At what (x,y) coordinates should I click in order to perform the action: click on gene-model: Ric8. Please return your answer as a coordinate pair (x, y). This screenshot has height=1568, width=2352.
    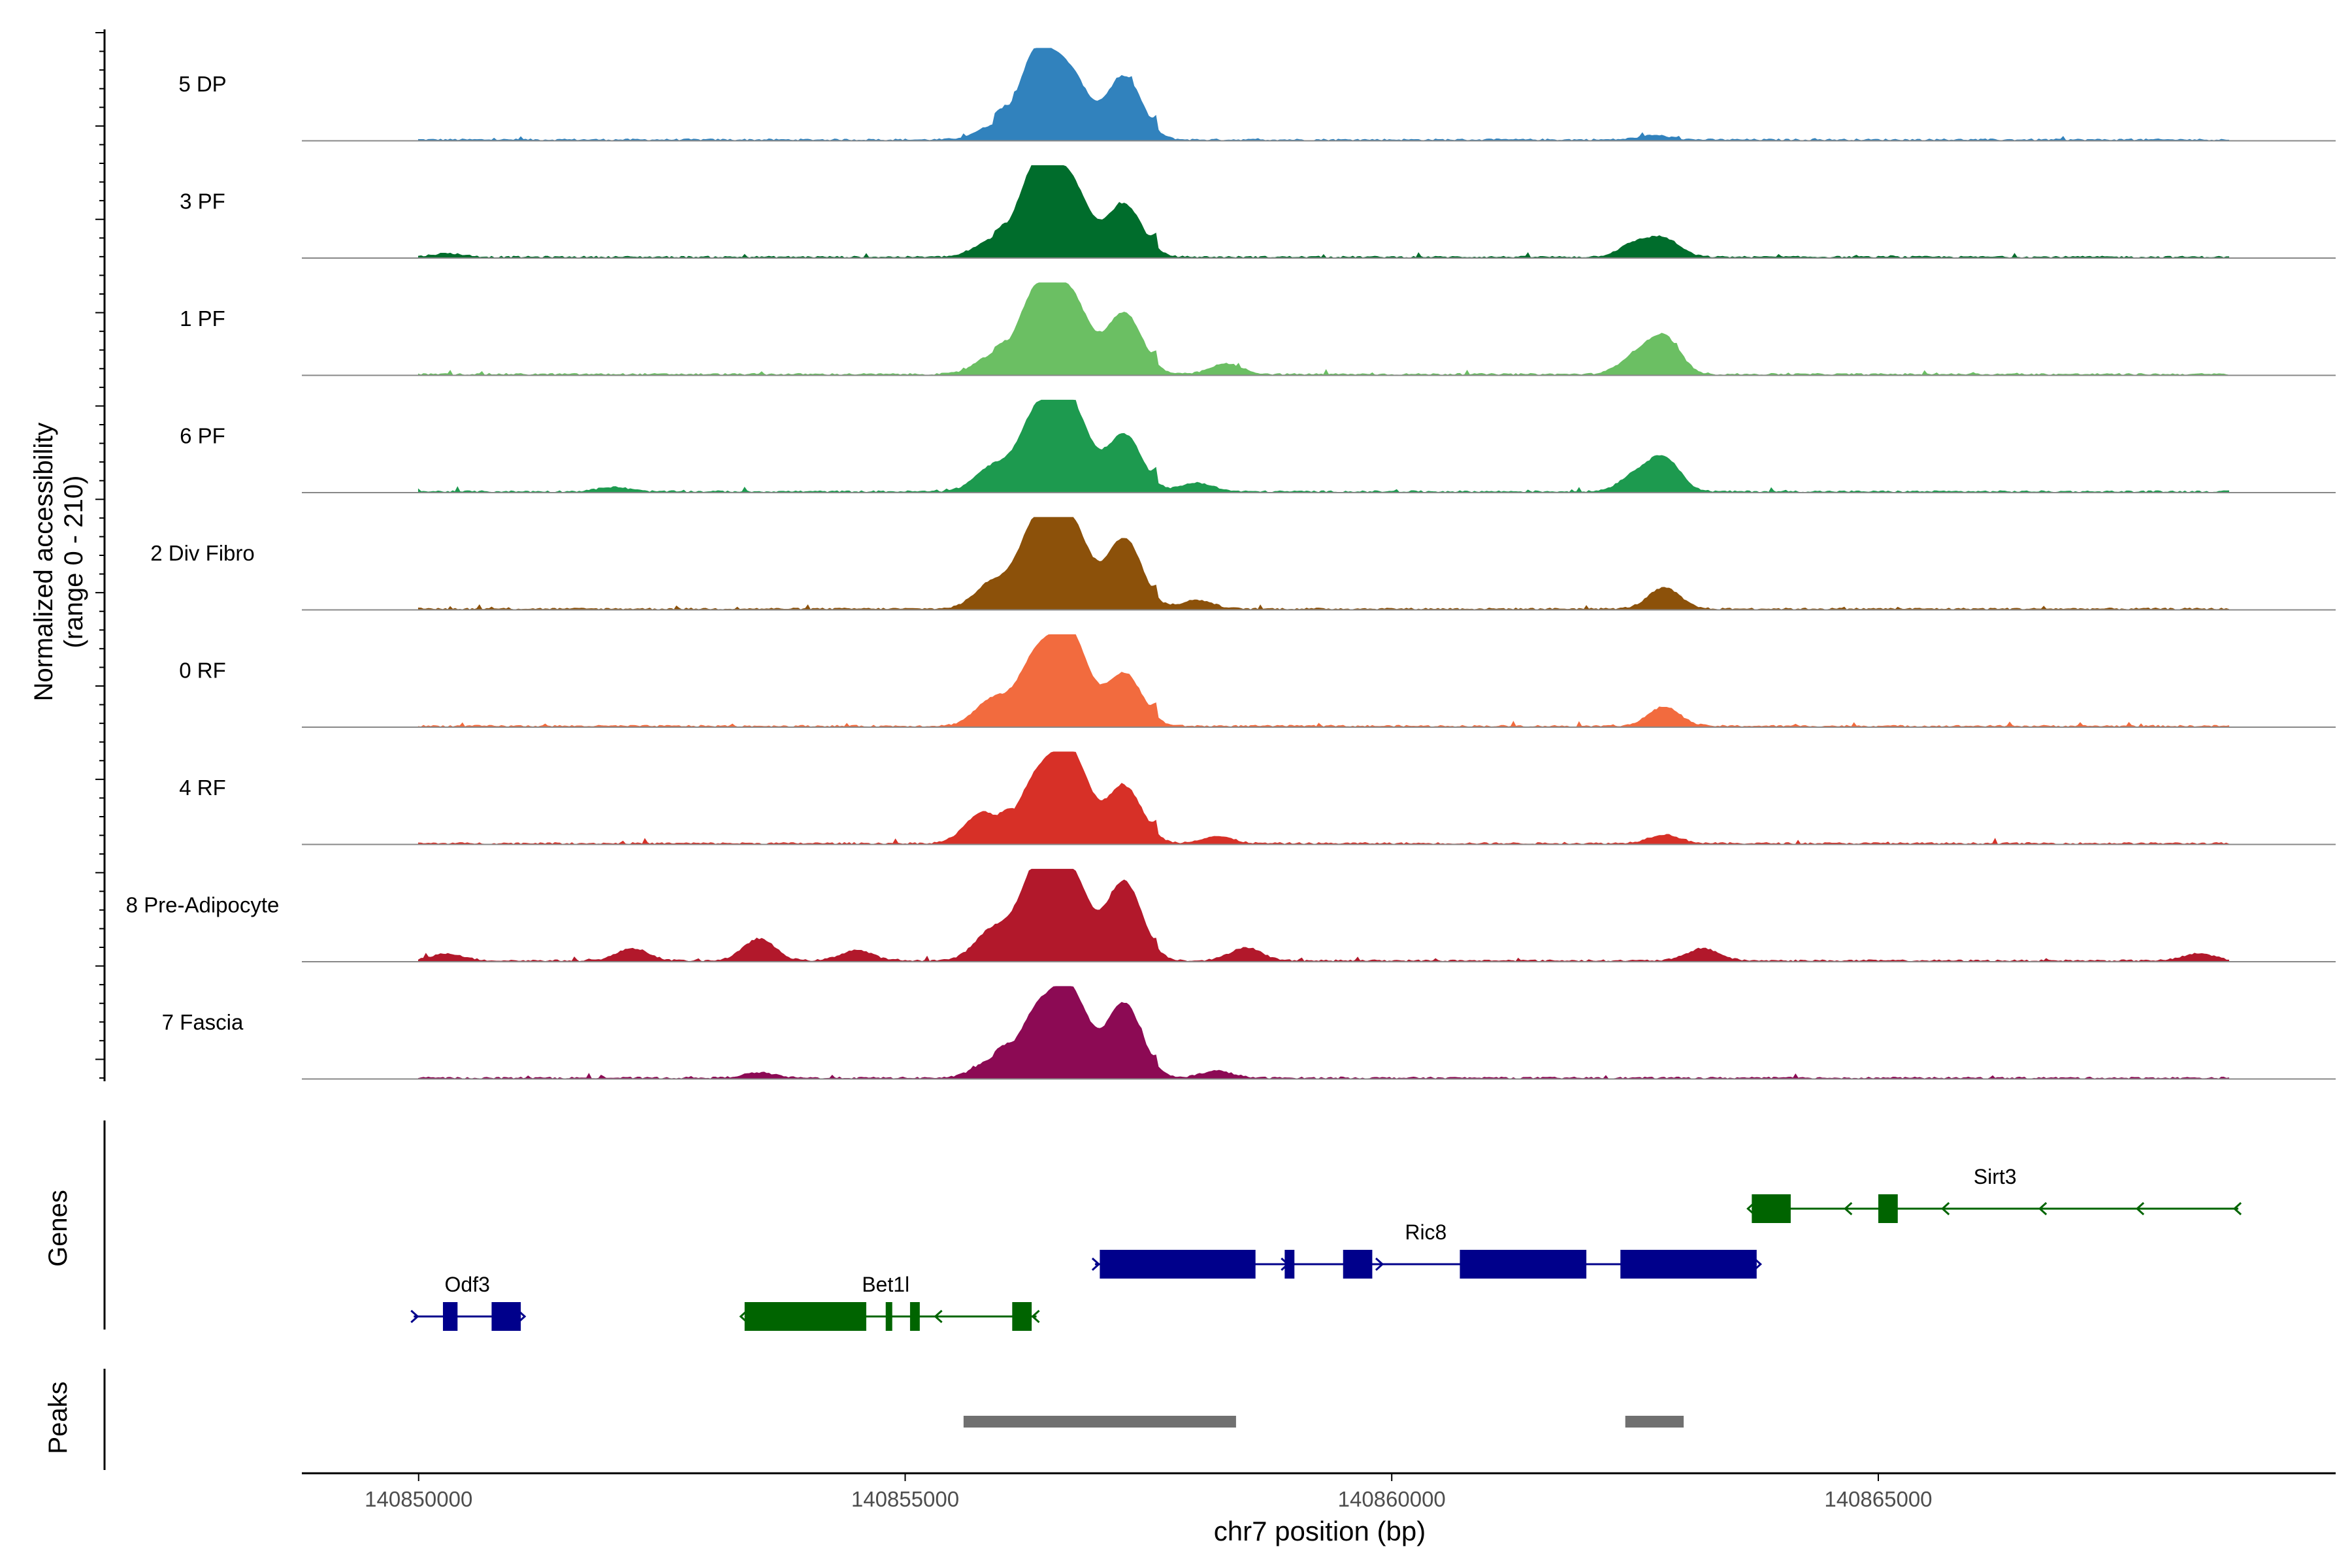
    Looking at the image, I should click on (1427, 1249).